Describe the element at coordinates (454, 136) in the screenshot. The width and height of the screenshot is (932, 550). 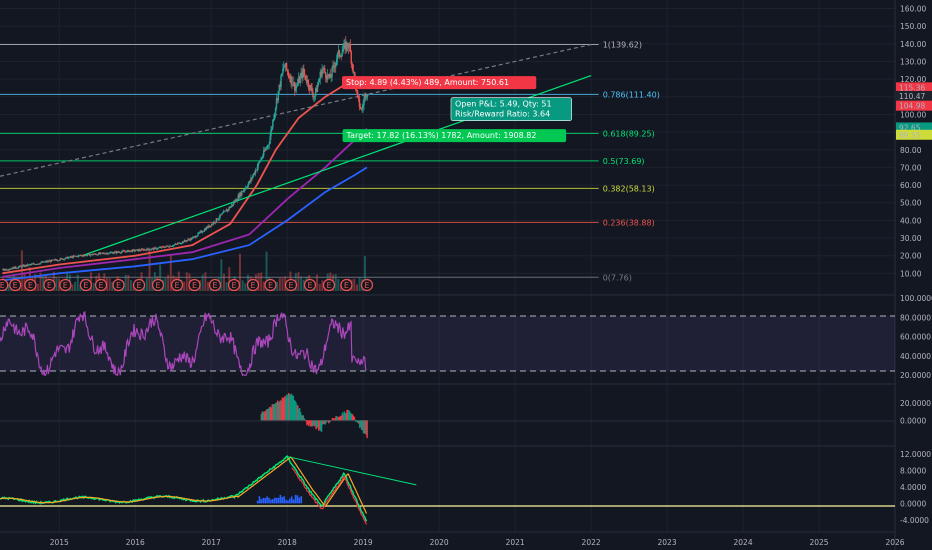
I see `position-box-bg` at that location.